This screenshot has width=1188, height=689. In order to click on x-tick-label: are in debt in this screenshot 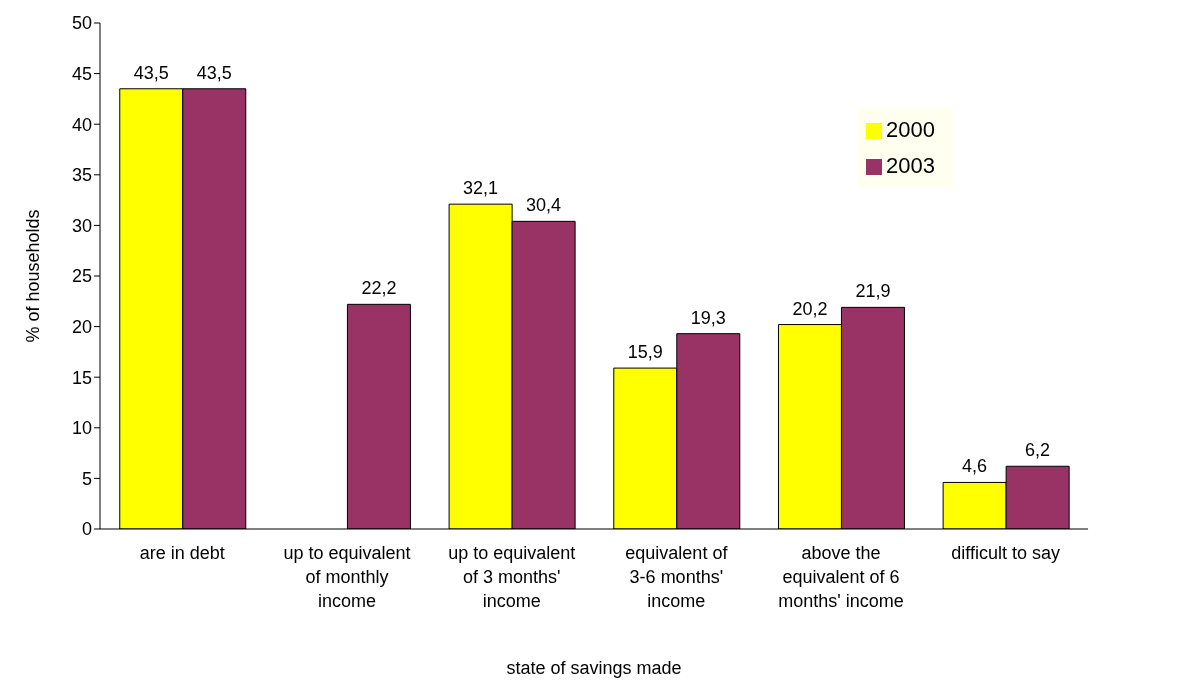, I will do `click(182, 553)`.